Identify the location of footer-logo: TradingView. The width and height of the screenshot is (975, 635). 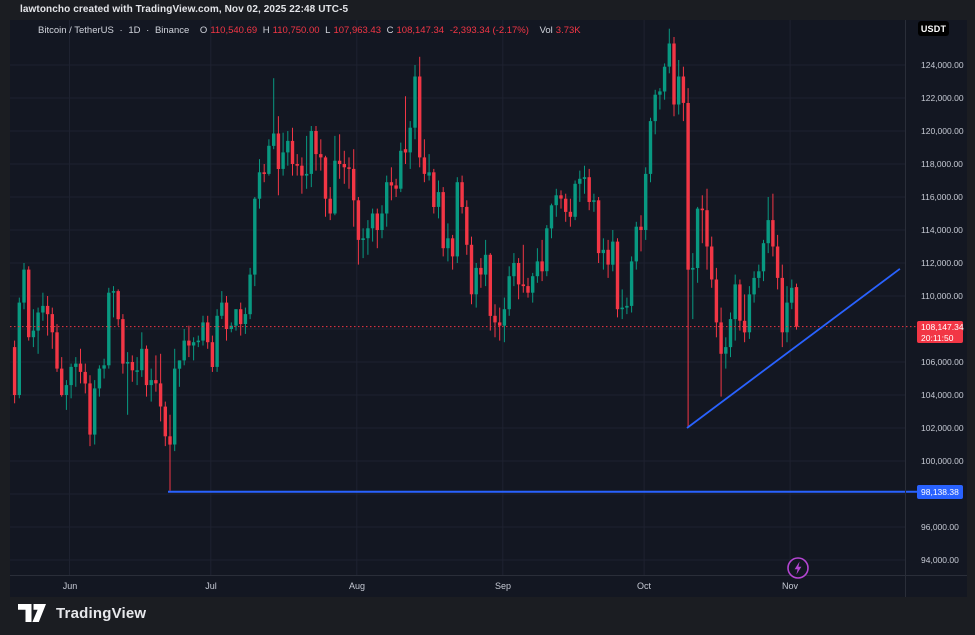
(82, 613).